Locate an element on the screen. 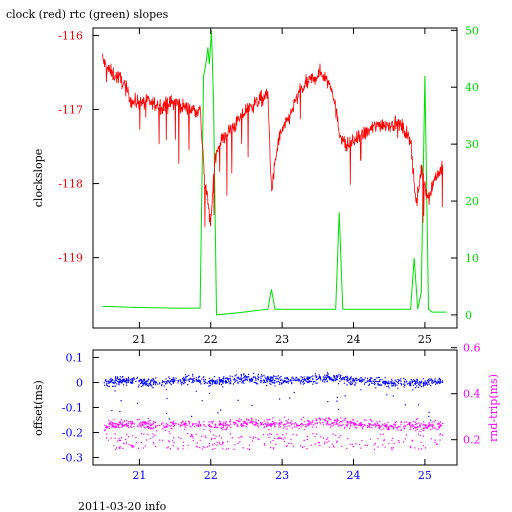  bottom-right-y-tick-label: 0.4 is located at coordinates (472, 394).